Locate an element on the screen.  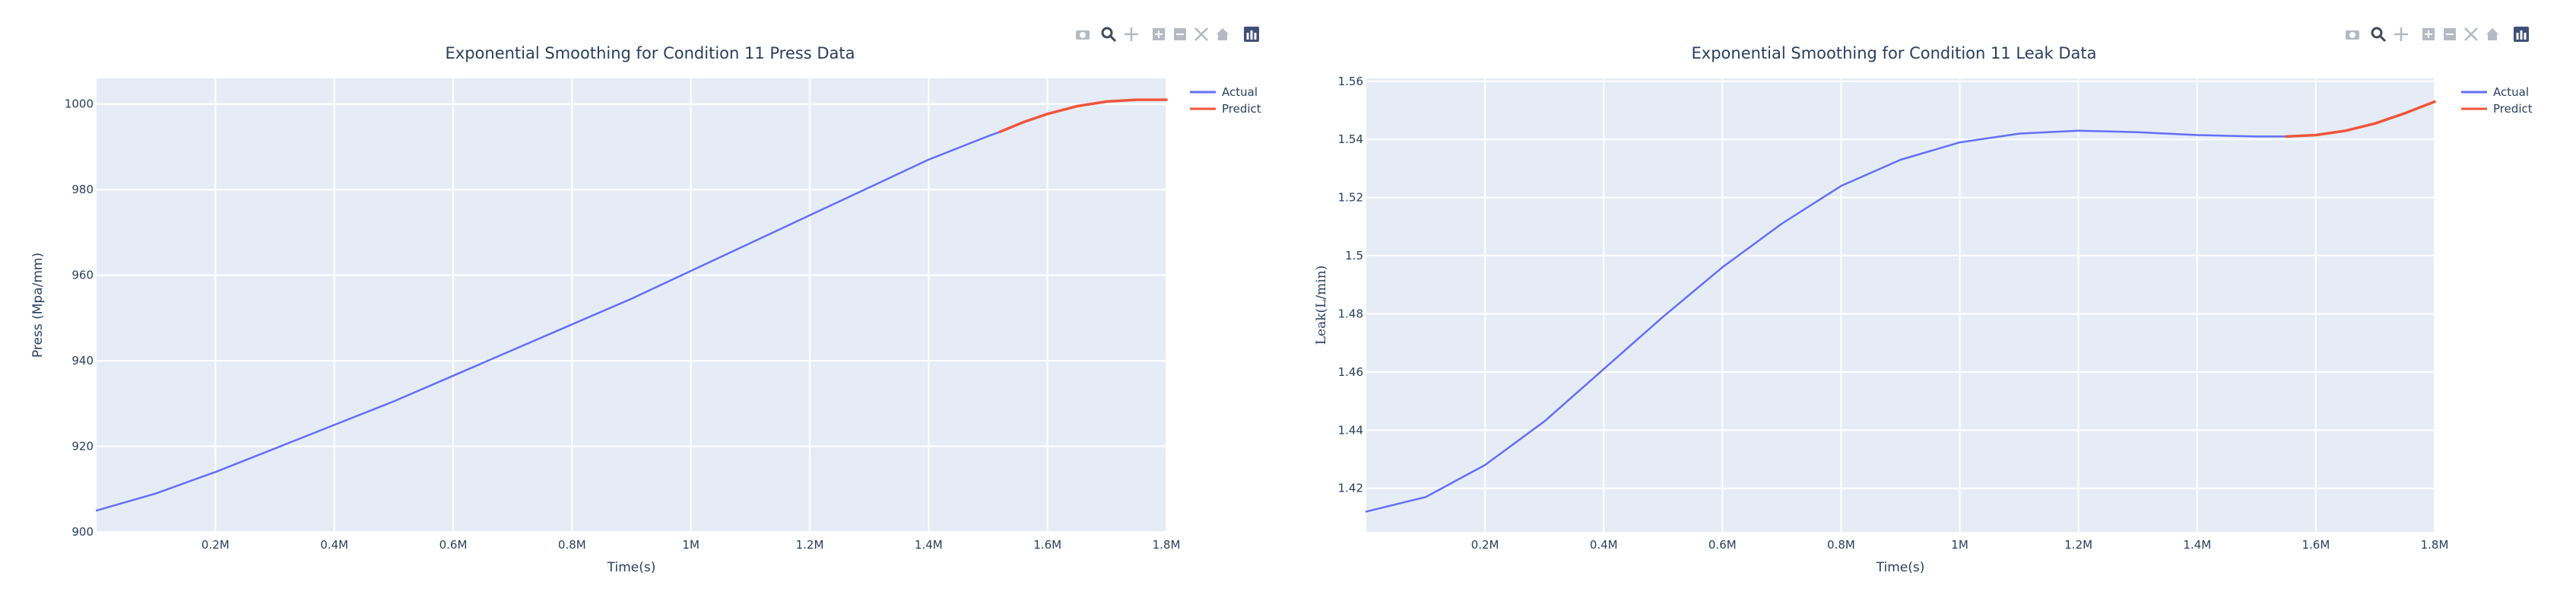
y-tick-label: 900 is located at coordinates (83, 532).